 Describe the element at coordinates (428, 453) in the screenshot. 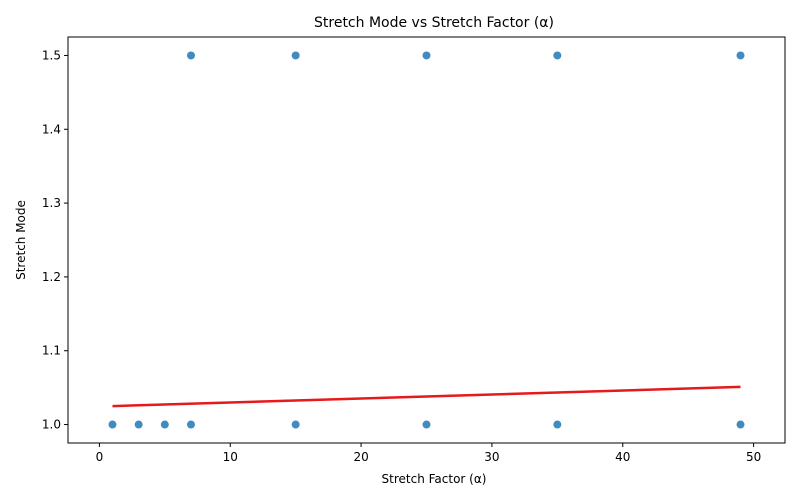

I see `x-axis: 0 10 20 30 40 50` at that location.